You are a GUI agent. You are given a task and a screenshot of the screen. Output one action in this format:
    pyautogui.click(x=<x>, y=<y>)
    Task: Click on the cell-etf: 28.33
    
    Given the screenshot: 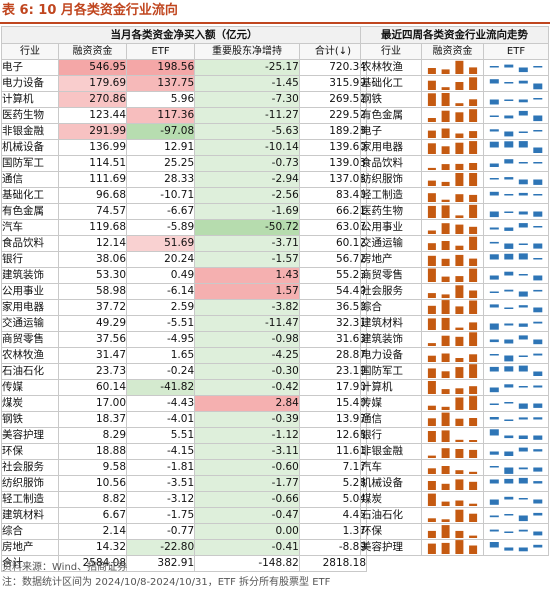 What is the action you would take?
    pyautogui.click(x=161, y=179)
    